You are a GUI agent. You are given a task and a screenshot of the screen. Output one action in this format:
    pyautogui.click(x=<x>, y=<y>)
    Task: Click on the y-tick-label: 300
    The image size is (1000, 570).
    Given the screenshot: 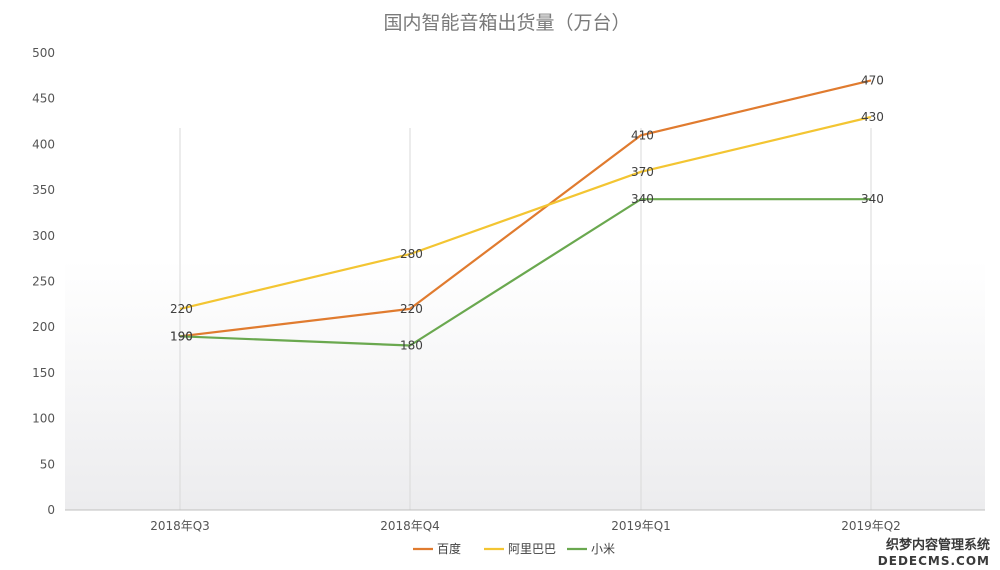 What is the action you would take?
    pyautogui.click(x=43, y=236)
    